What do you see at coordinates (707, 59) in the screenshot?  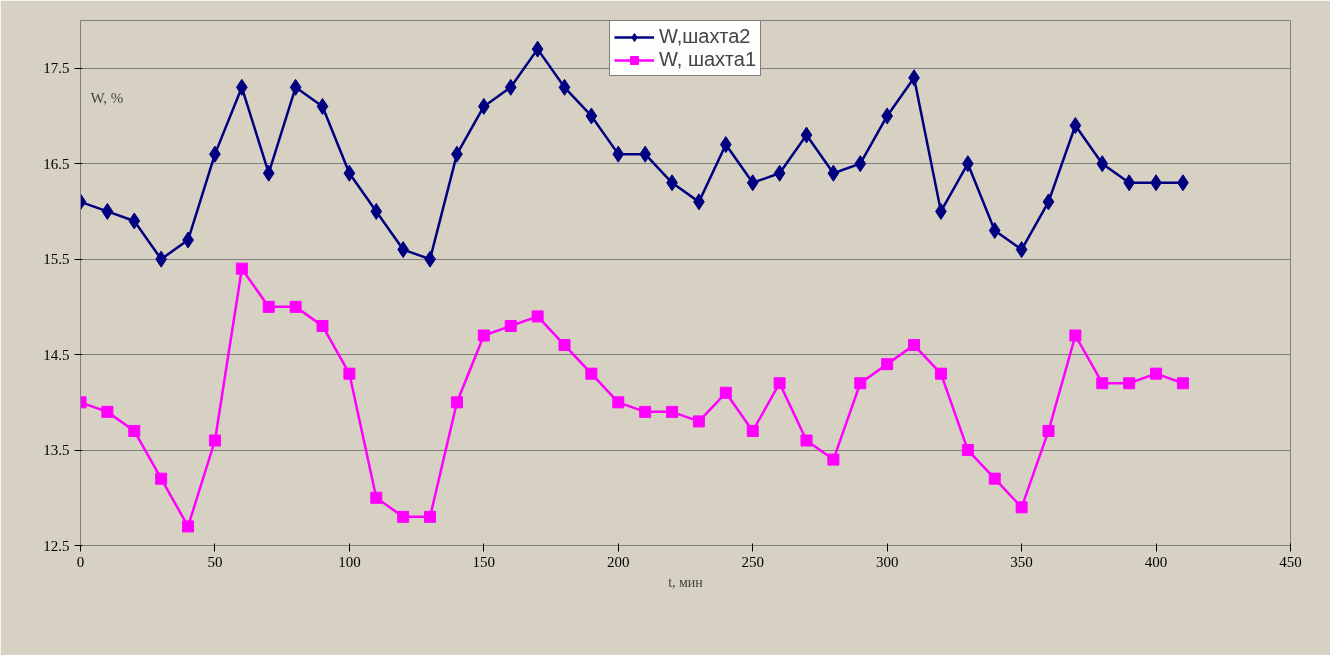 I see `legend-label: W, шахта1` at bounding box center [707, 59].